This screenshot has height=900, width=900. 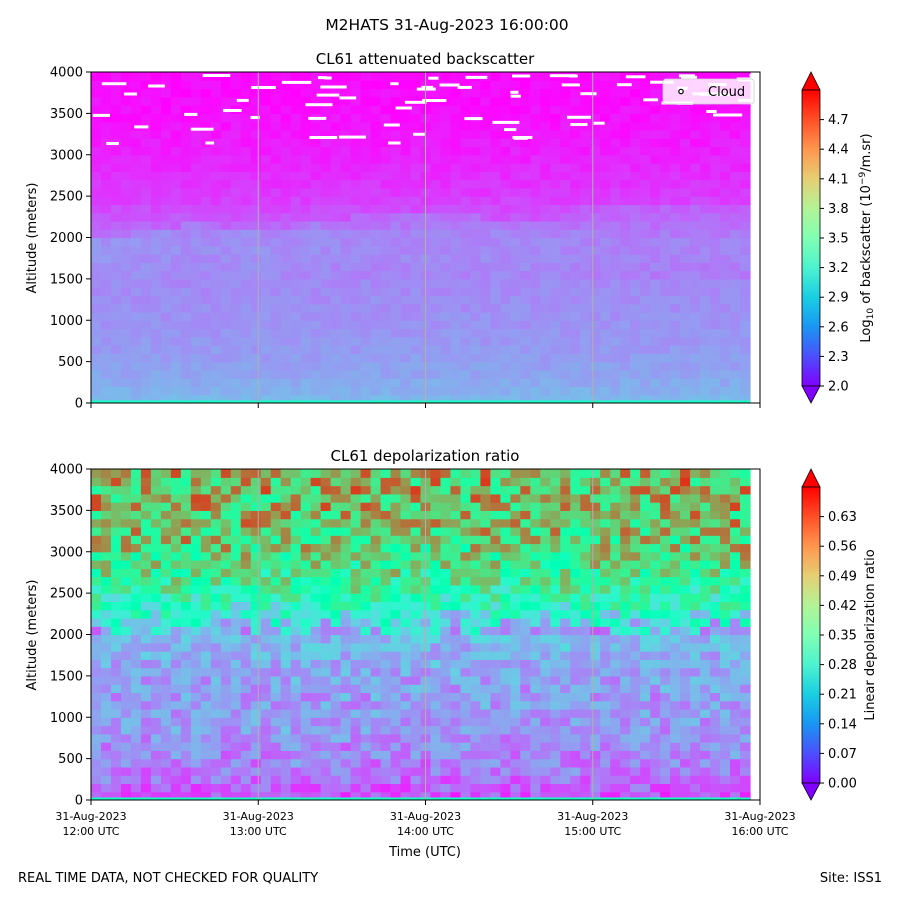 What do you see at coordinates (66, 279) in the screenshot?
I see `y-tick-label: 1500` at bounding box center [66, 279].